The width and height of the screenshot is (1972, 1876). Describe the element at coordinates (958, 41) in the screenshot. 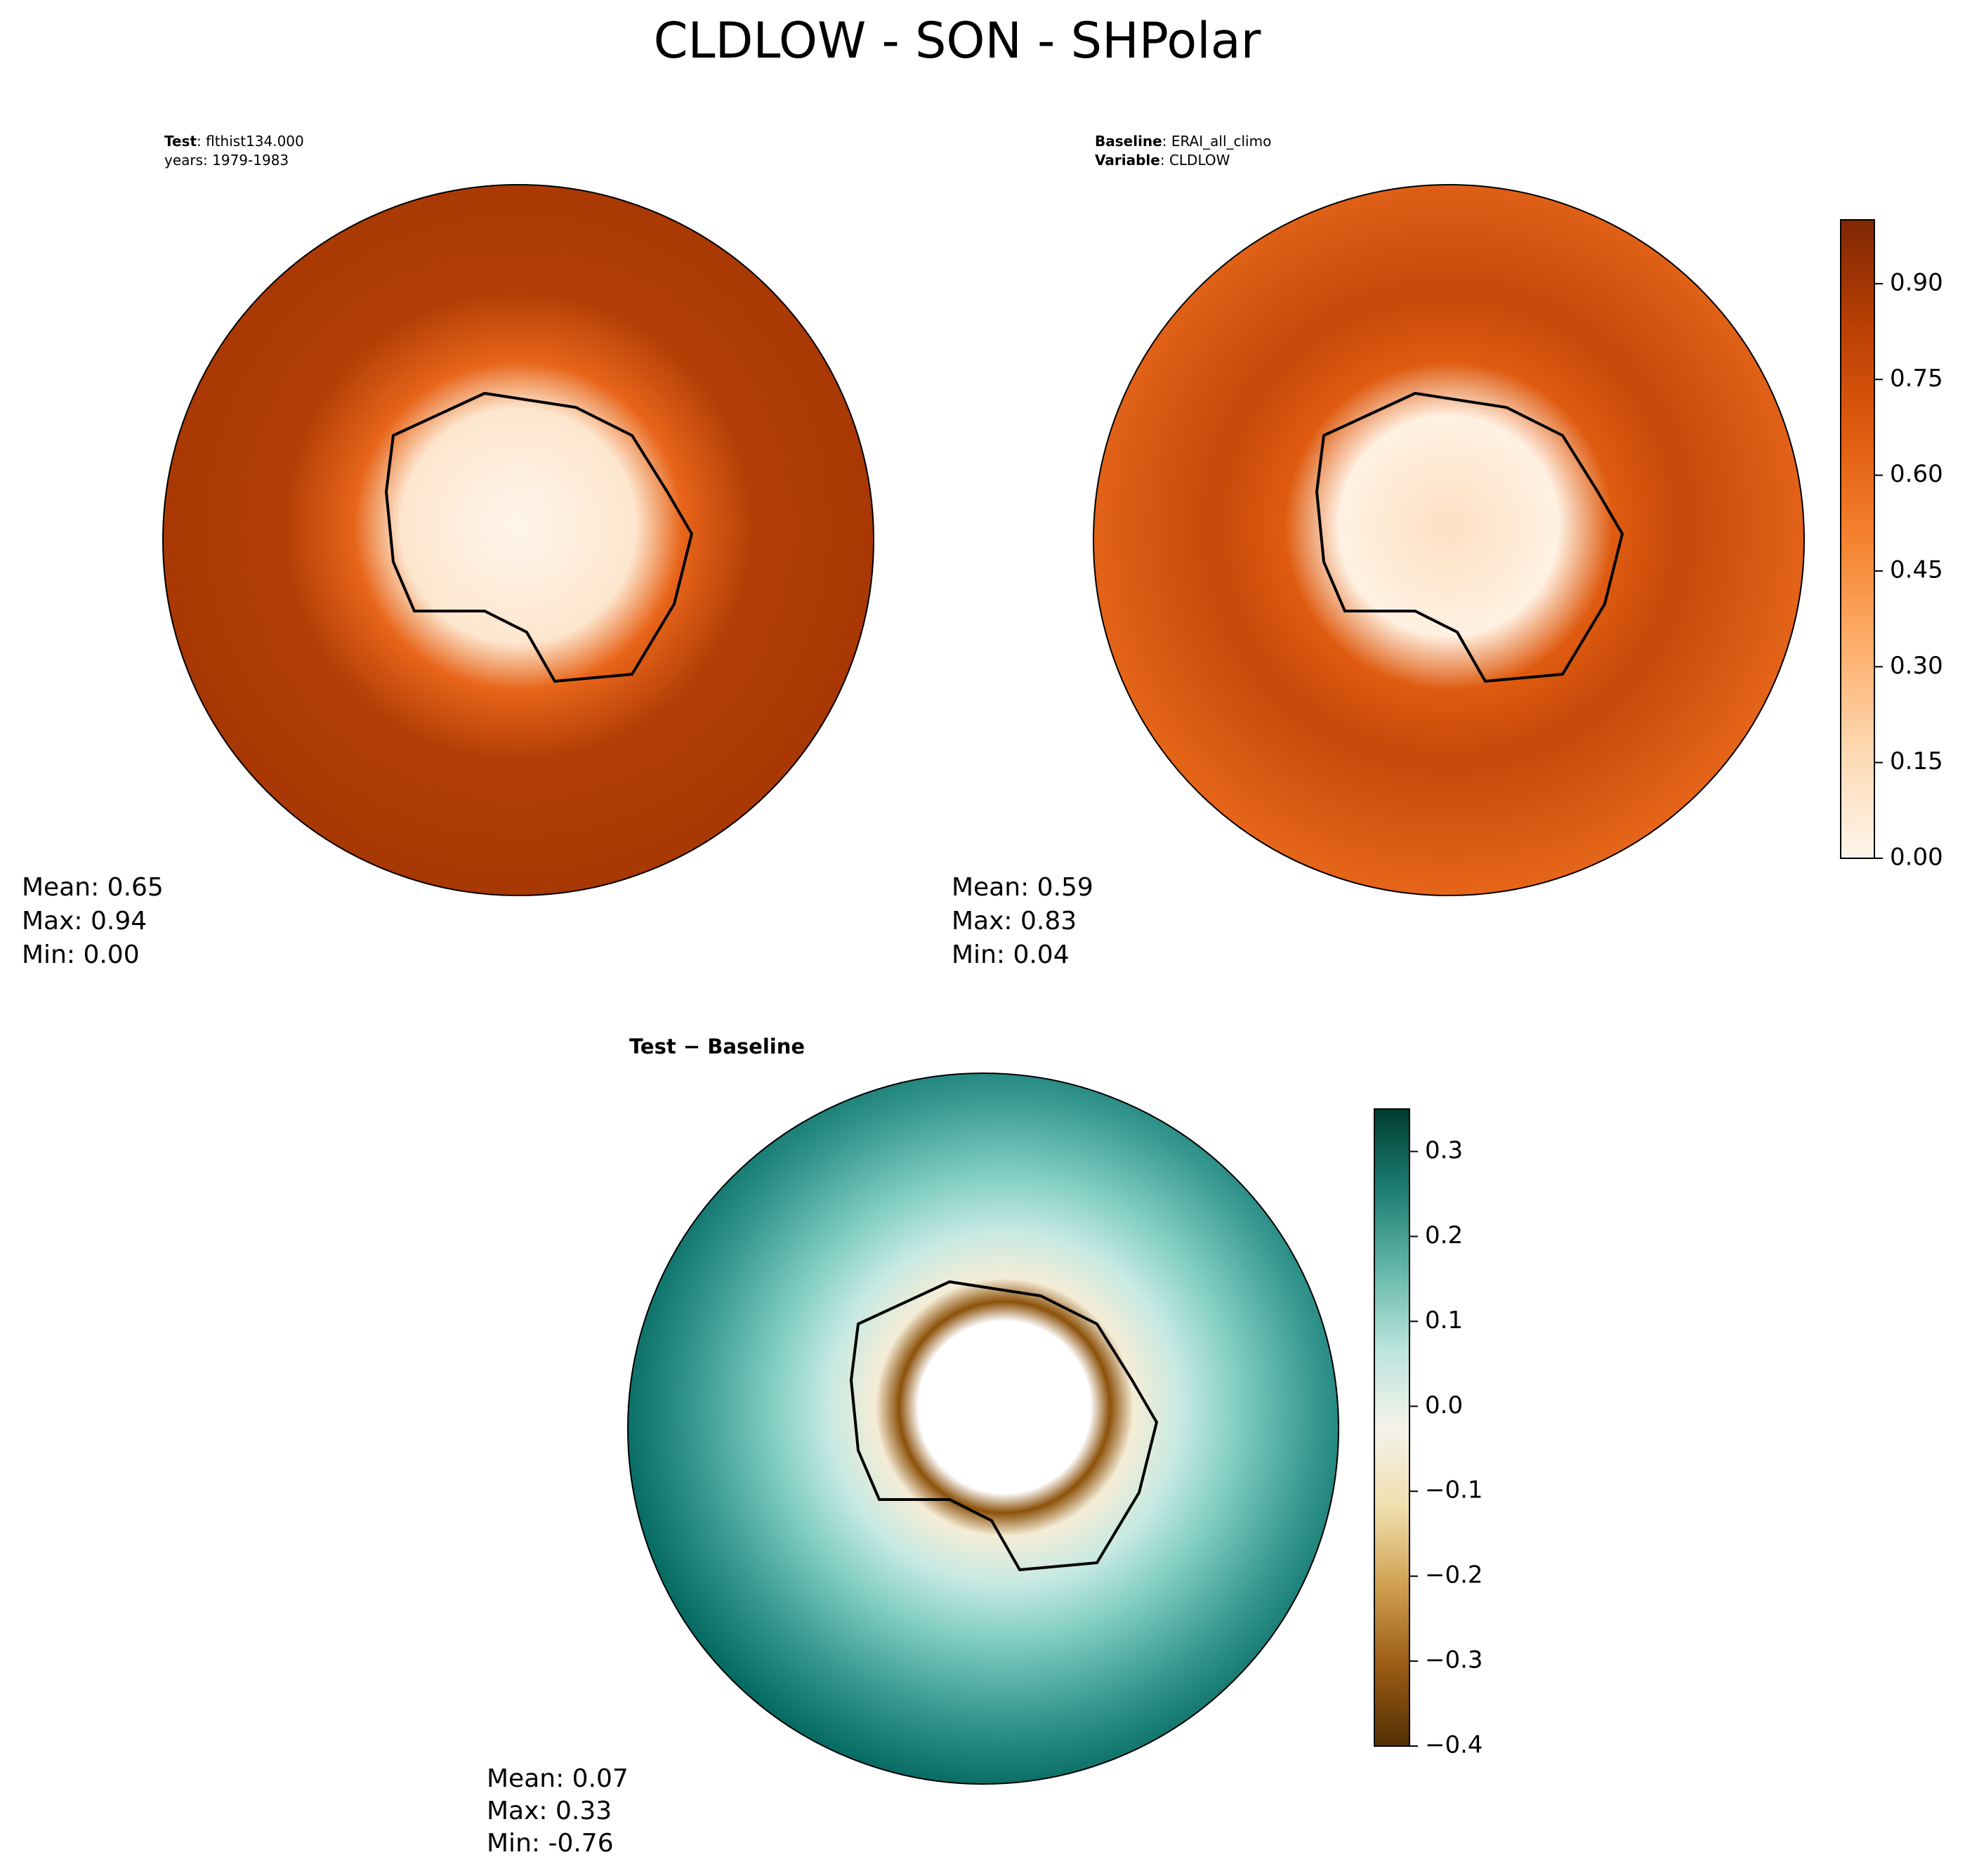

I see `figure-title: CLDLOW - SON - SHPolar` at that location.